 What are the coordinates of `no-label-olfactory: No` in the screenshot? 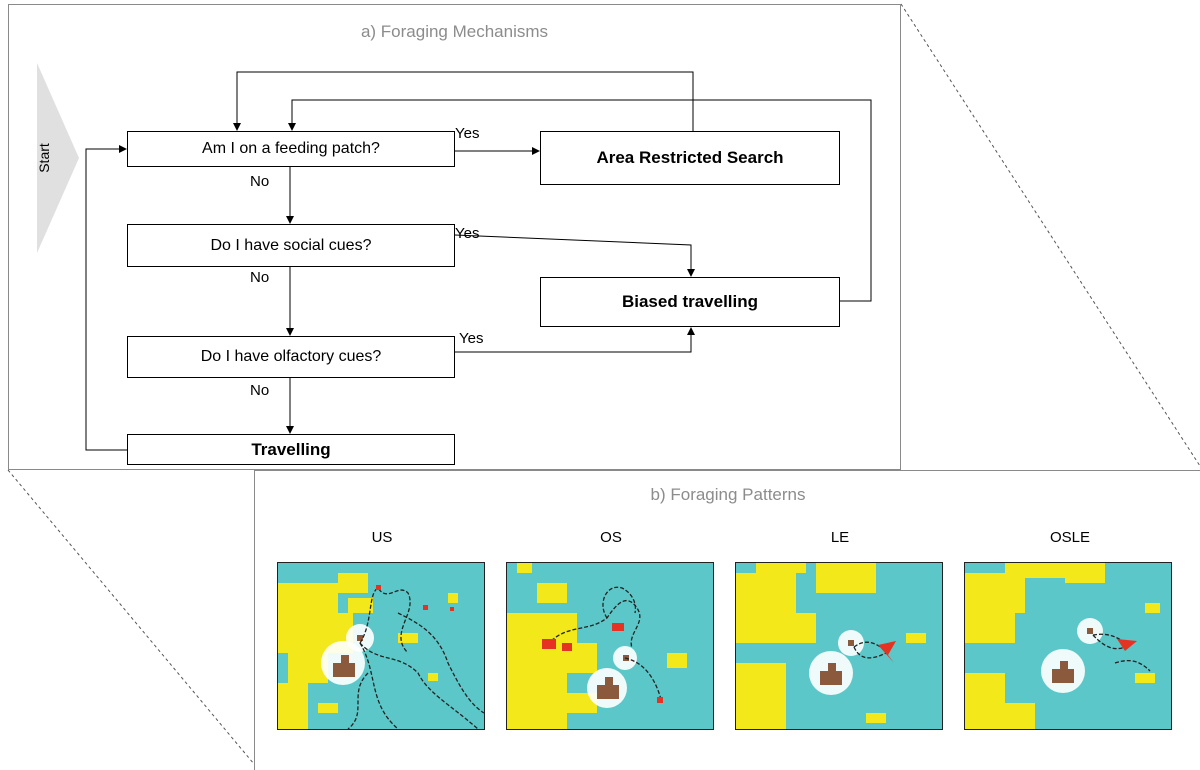 It's located at (260, 390).